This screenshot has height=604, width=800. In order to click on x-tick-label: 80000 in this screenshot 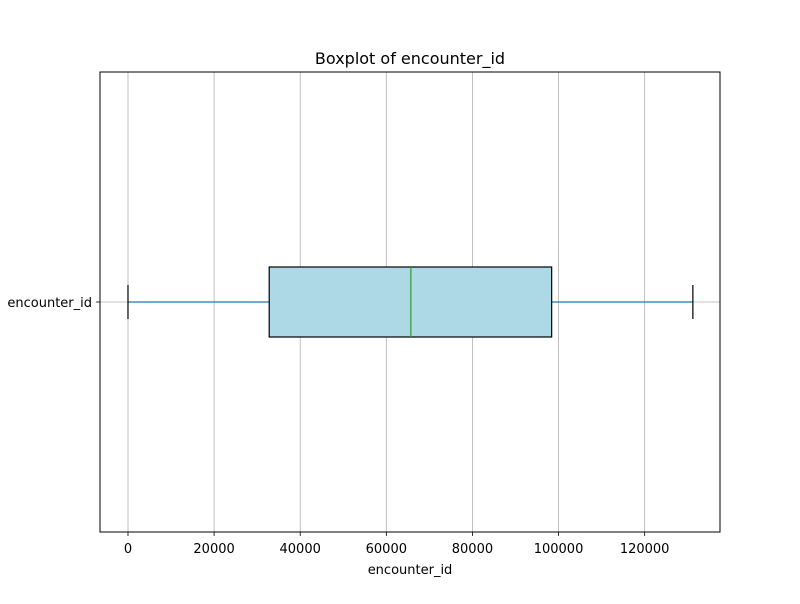, I will do `click(472, 549)`.